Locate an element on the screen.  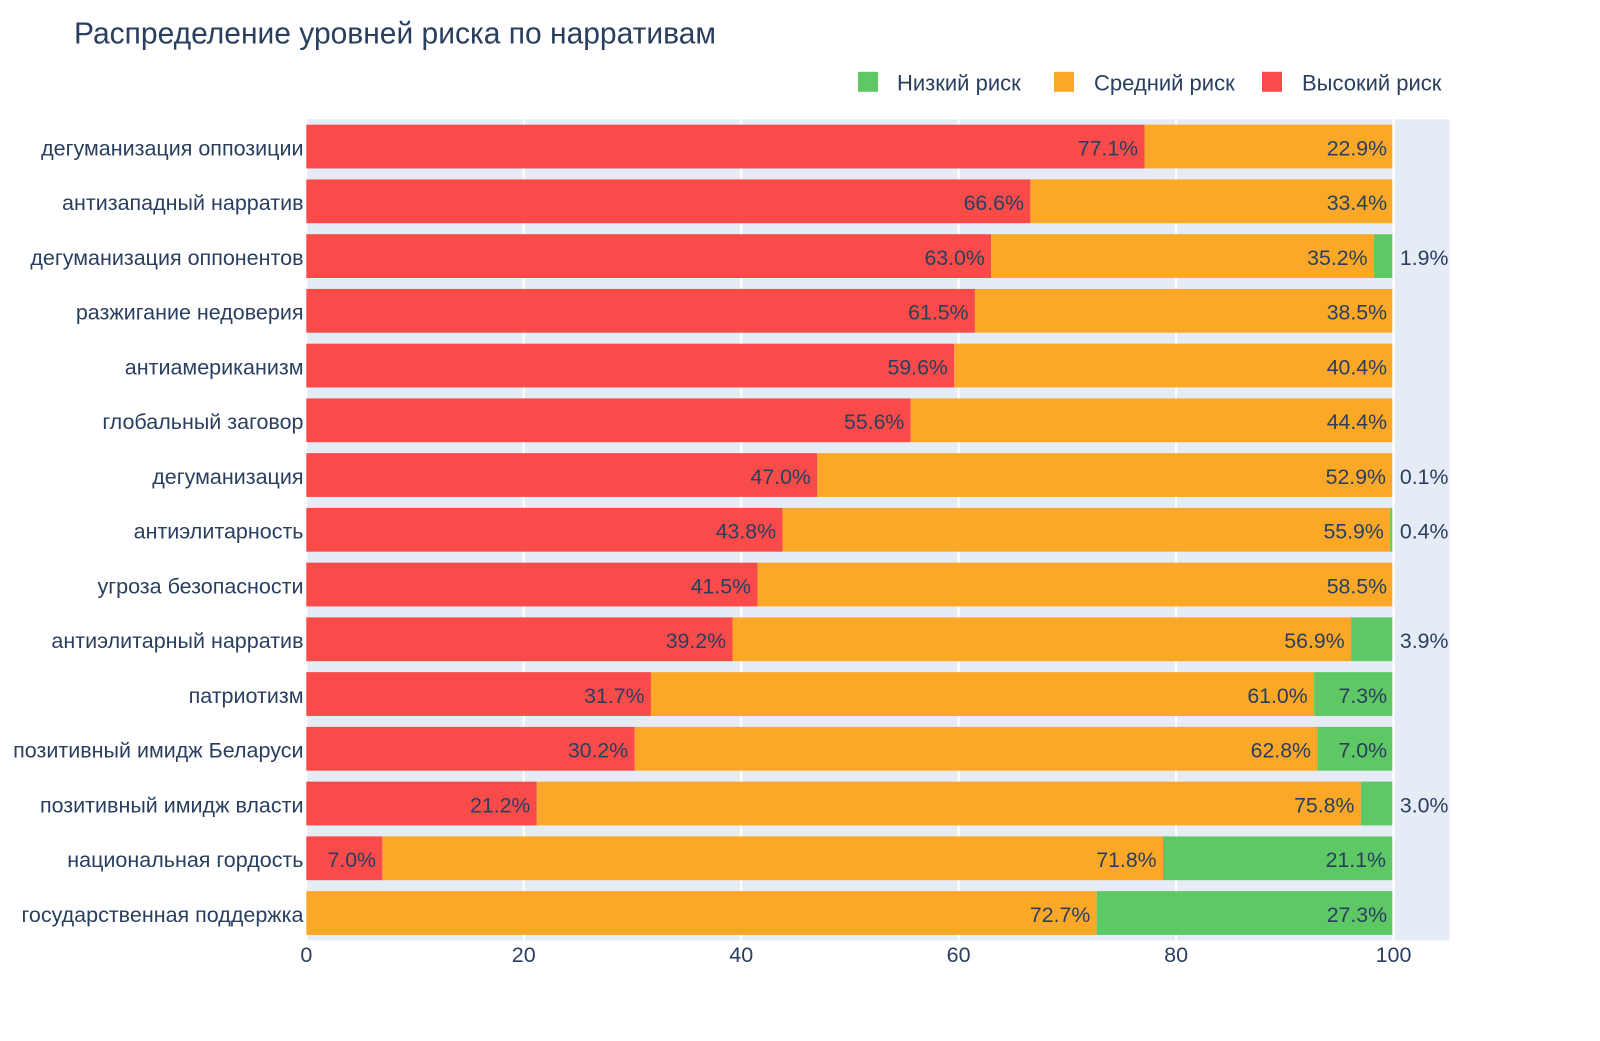
svg-text: антиамериканизм is located at coordinates (214, 367).